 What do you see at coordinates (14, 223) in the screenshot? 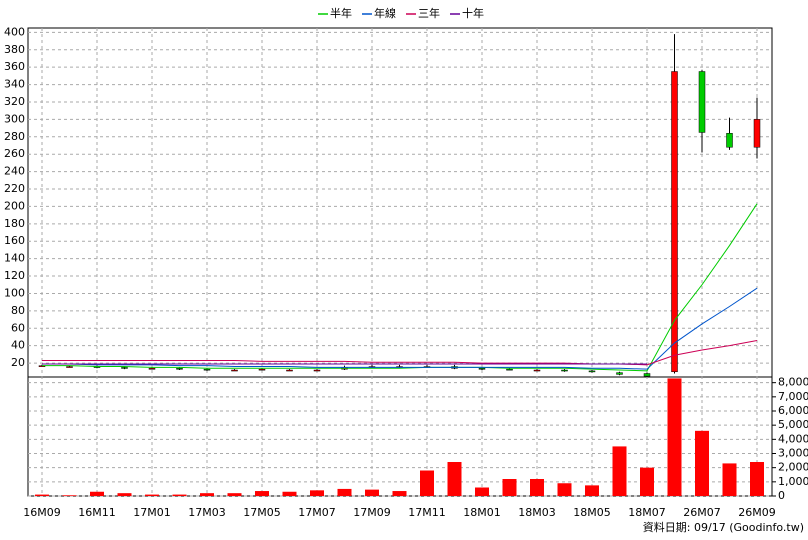
I see `y-tick-label: 180` at bounding box center [14, 223].